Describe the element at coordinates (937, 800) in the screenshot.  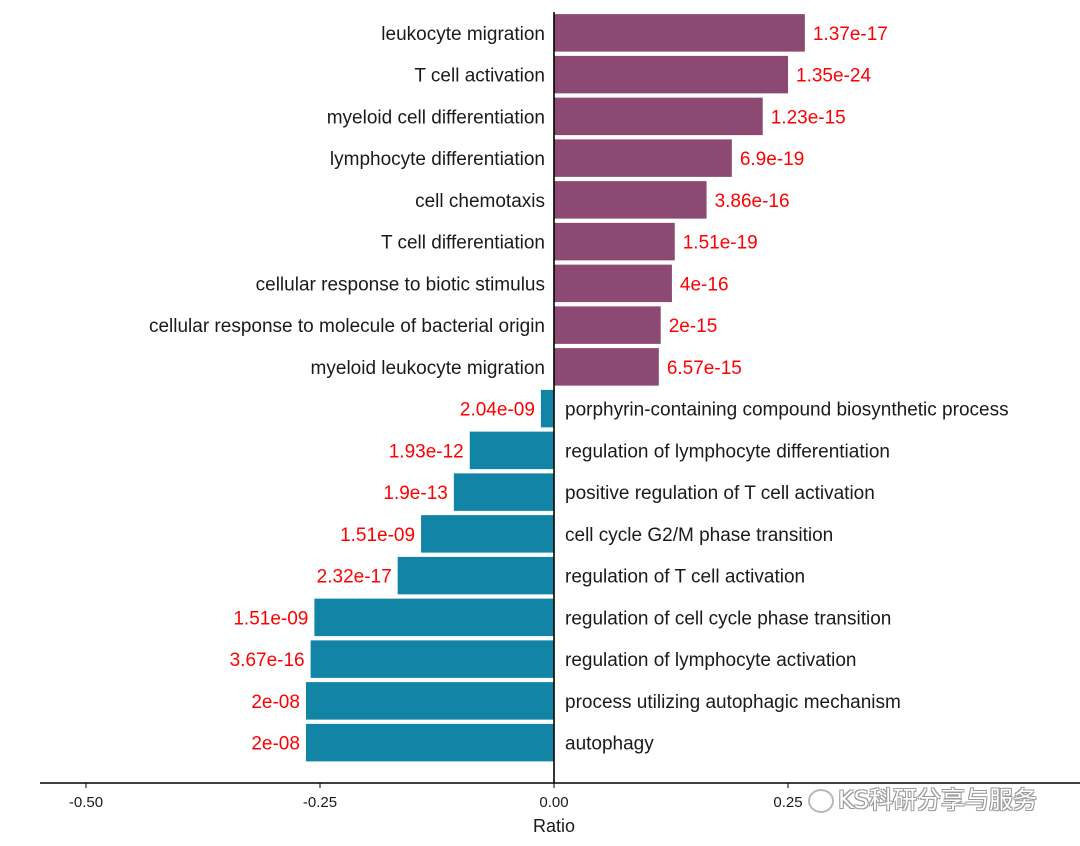
I see `watermark-text: KS科研分享与服务` at that location.